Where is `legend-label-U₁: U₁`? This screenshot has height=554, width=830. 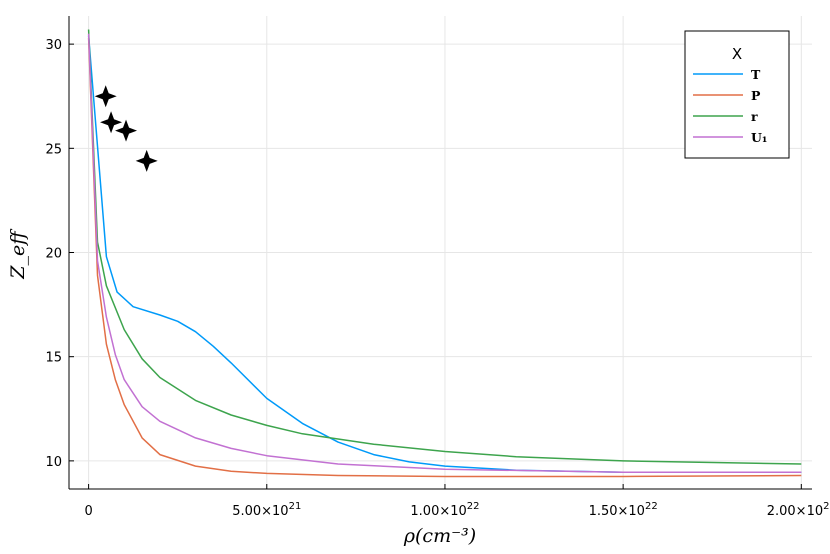 legend-label-U₁: U₁ is located at coordinates (759, 137).